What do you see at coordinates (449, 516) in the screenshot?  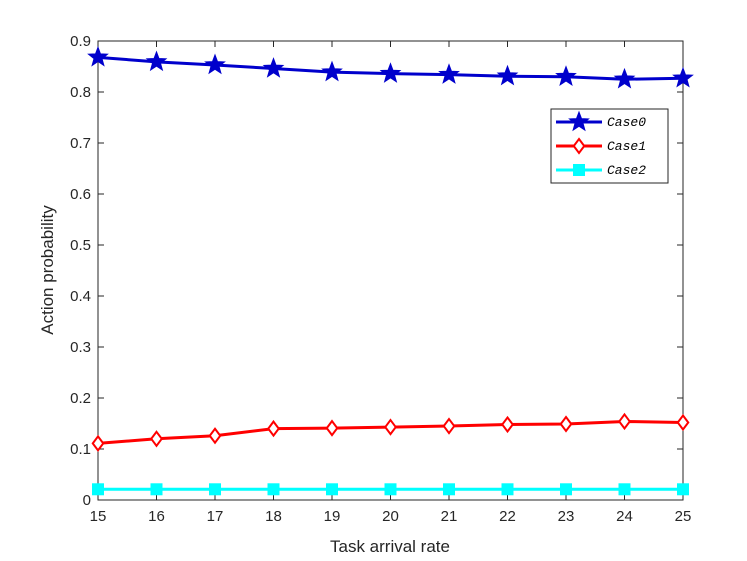 I see `x-tick-label: 21` at bounding box center [449, 516].